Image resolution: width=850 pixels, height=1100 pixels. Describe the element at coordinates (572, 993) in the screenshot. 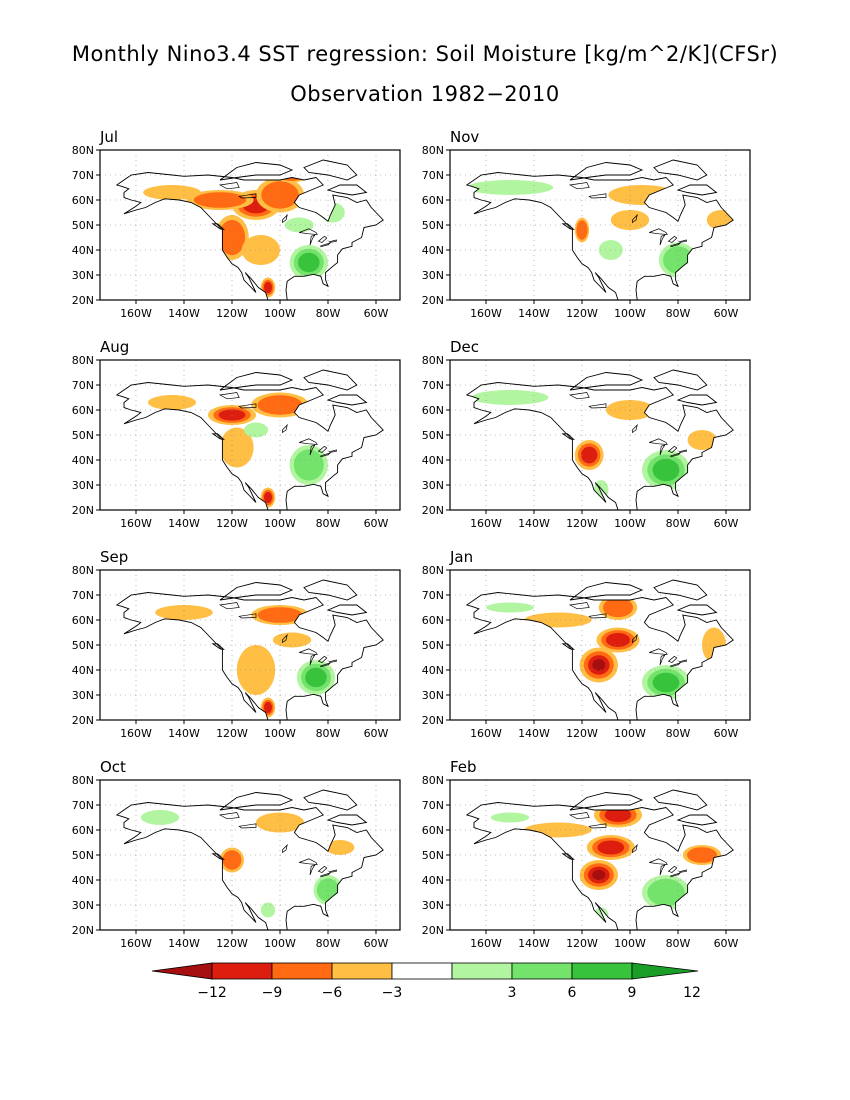

I see `colorbar-tick-label: 6` at that location.